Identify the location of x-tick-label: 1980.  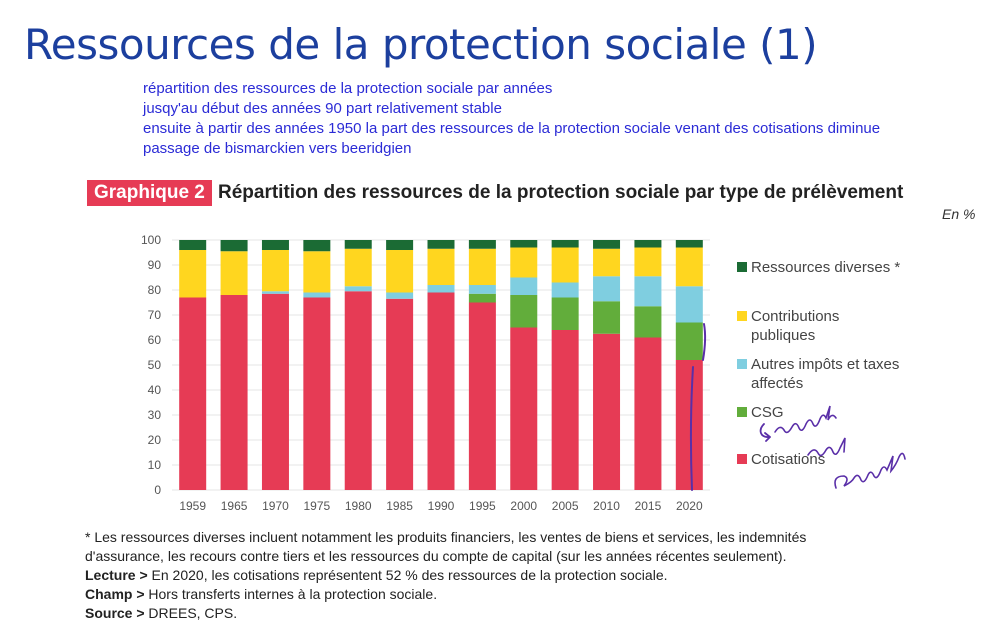
(358, 506).